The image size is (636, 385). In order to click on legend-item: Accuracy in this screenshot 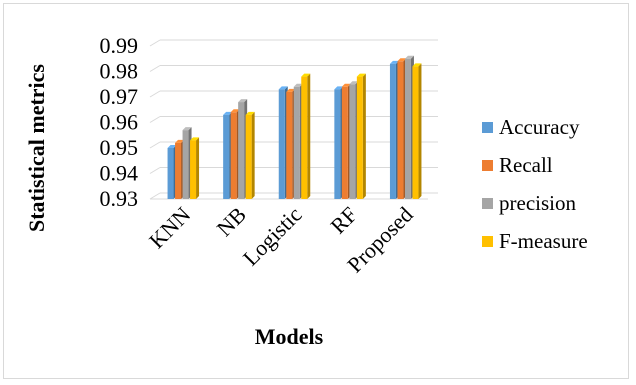, I will do `click(531, 127)`.